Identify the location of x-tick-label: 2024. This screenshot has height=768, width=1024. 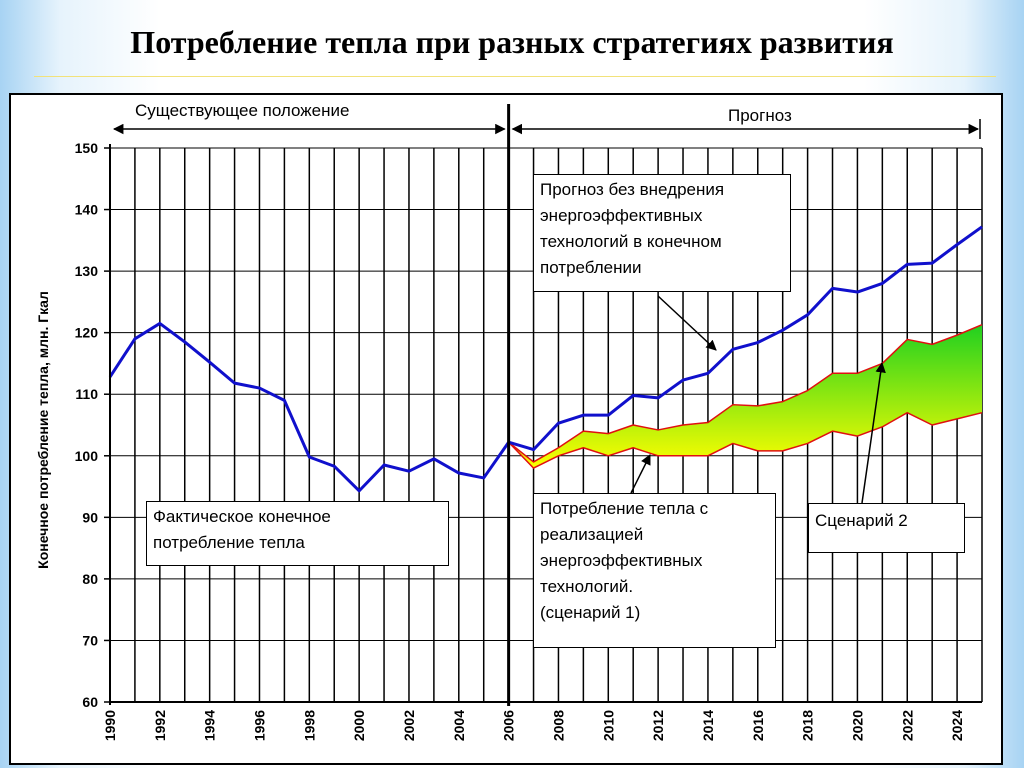
(957, 725).